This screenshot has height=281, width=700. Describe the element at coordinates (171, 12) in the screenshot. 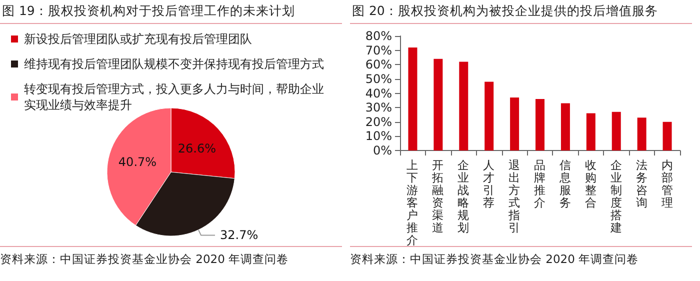

I see `chart-title: 图 19：股权投资机构对于投后管理工作的未来计划` at that location.